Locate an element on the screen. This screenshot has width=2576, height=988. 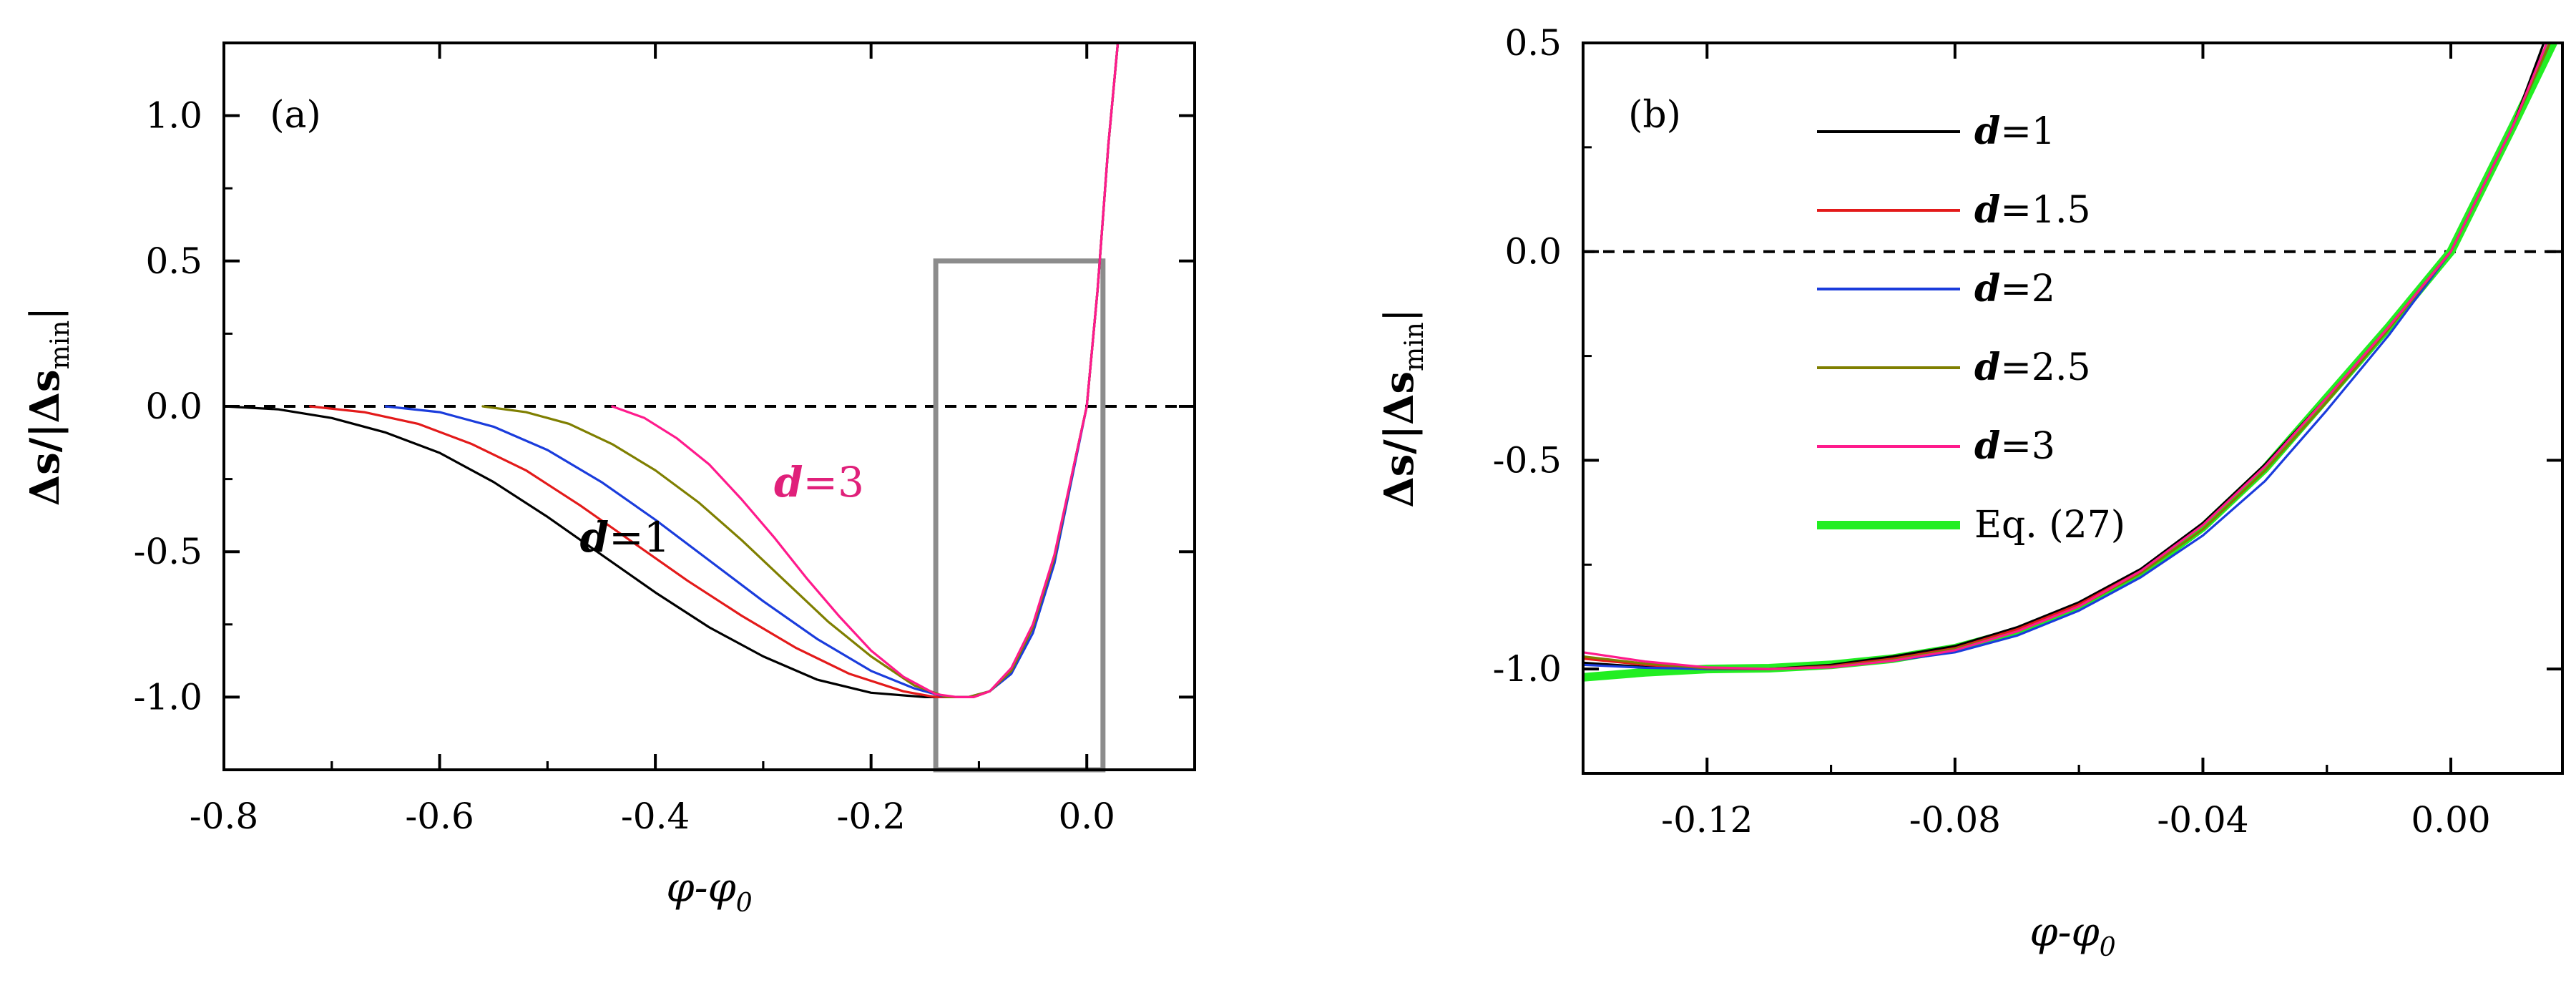
legend-label: d=1.5 is located at coordinates (2032, 210).